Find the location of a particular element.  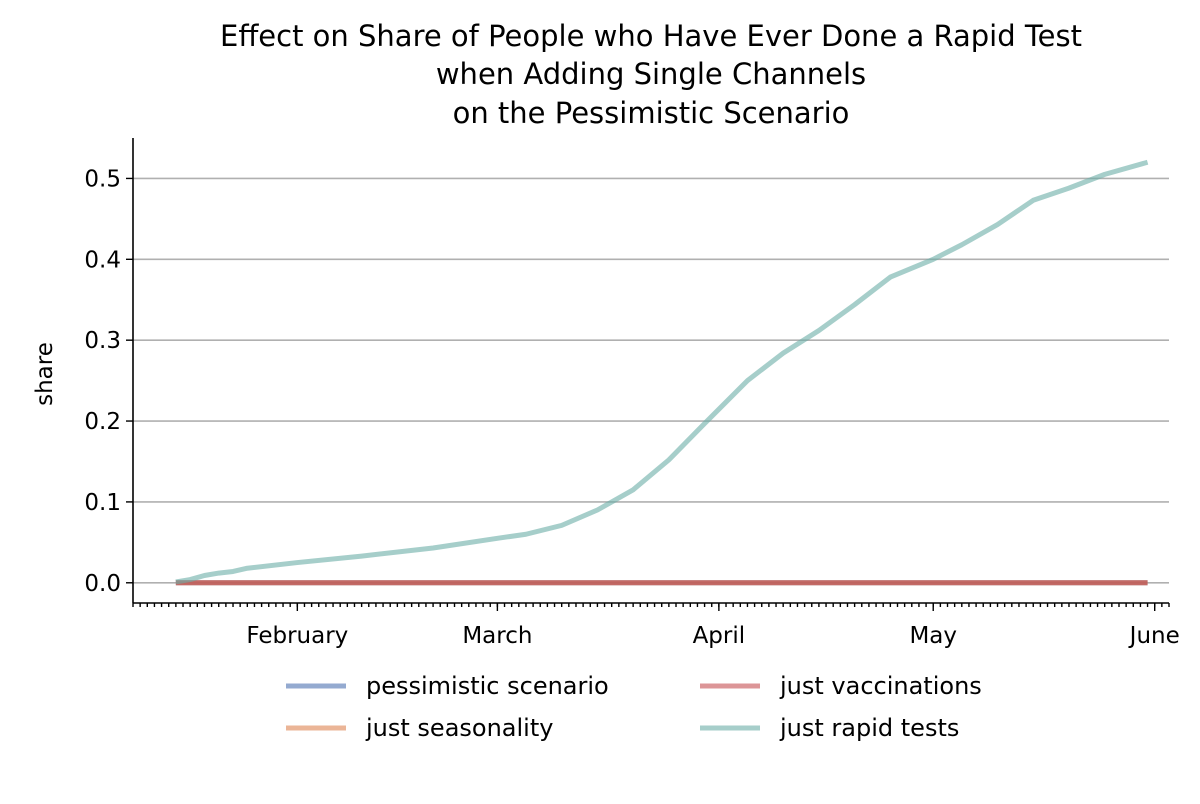

x-tick-label: February is located at coordinates (297, 636).